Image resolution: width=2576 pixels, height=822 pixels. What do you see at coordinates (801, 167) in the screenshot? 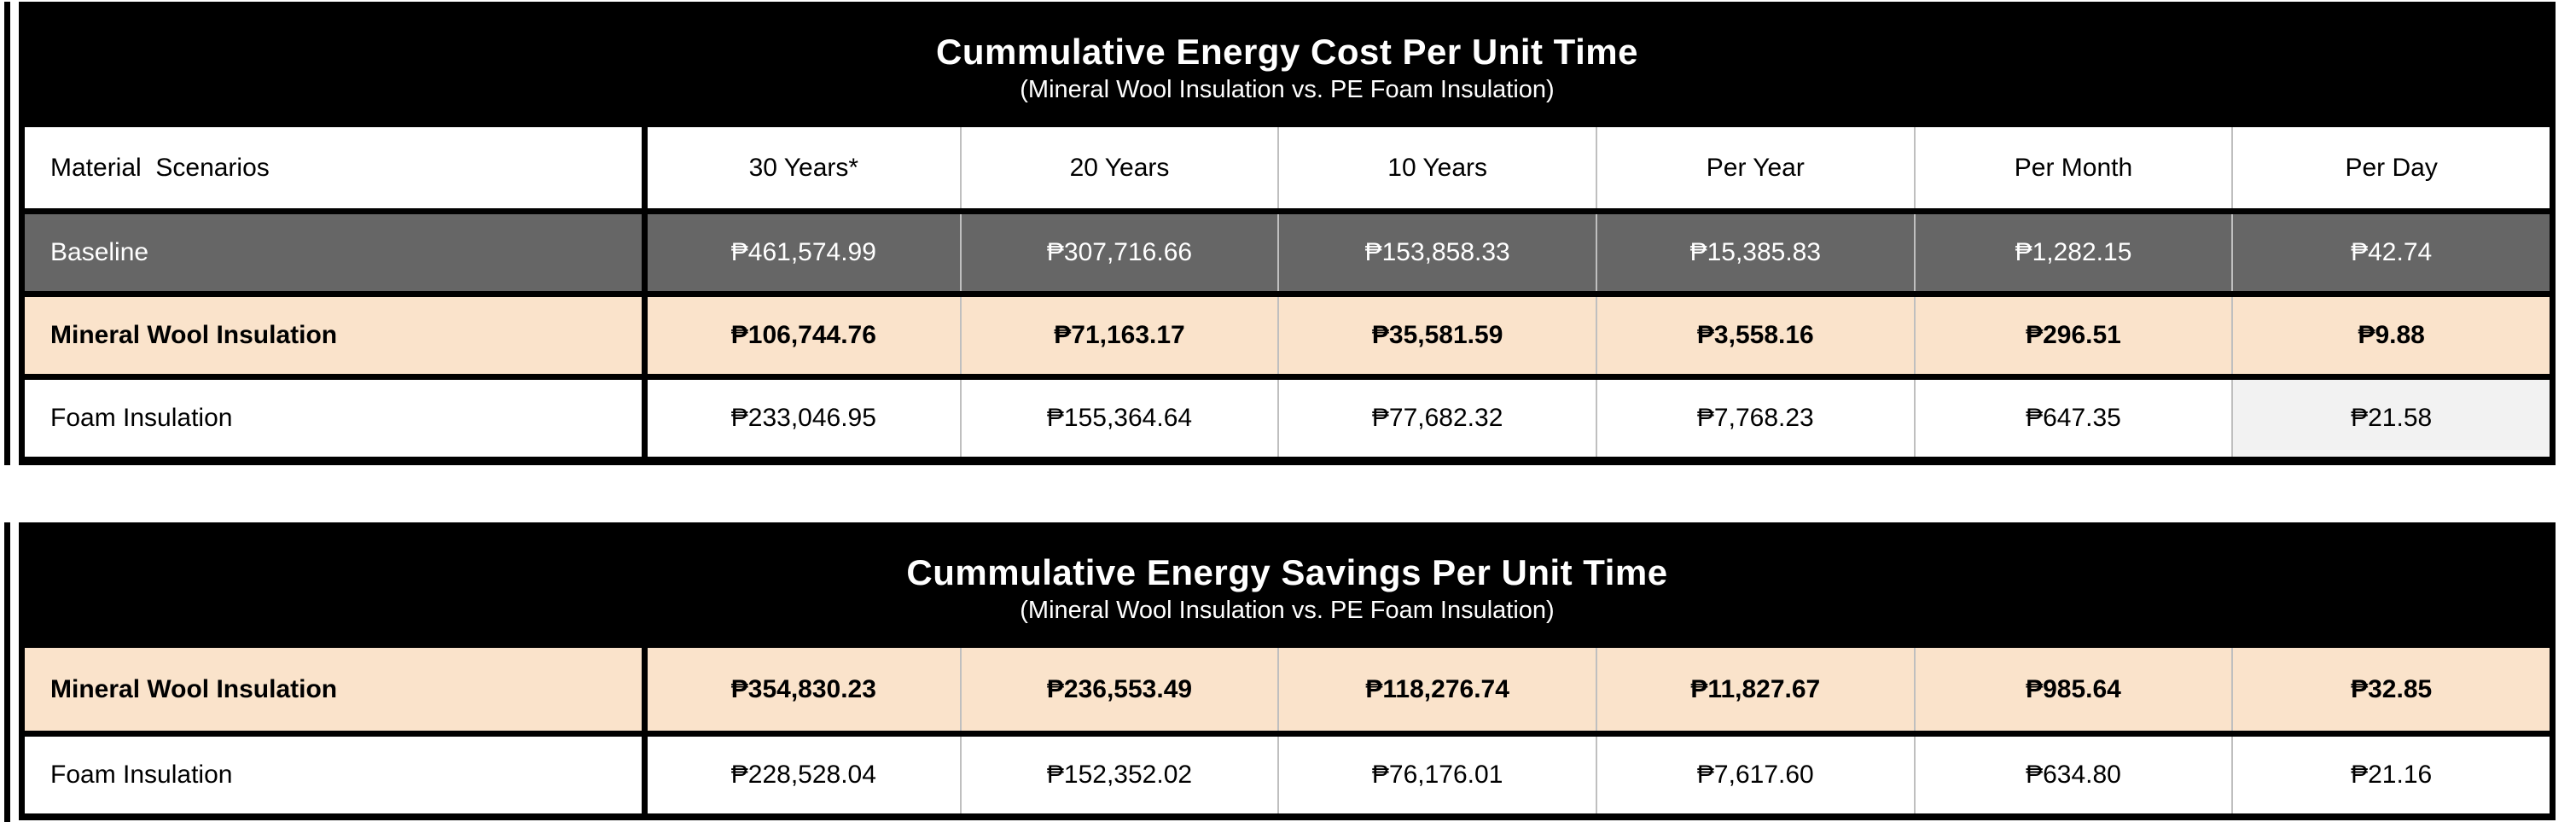
I see `header-30-years: 30 Years*` at bounding box center [801, 167].